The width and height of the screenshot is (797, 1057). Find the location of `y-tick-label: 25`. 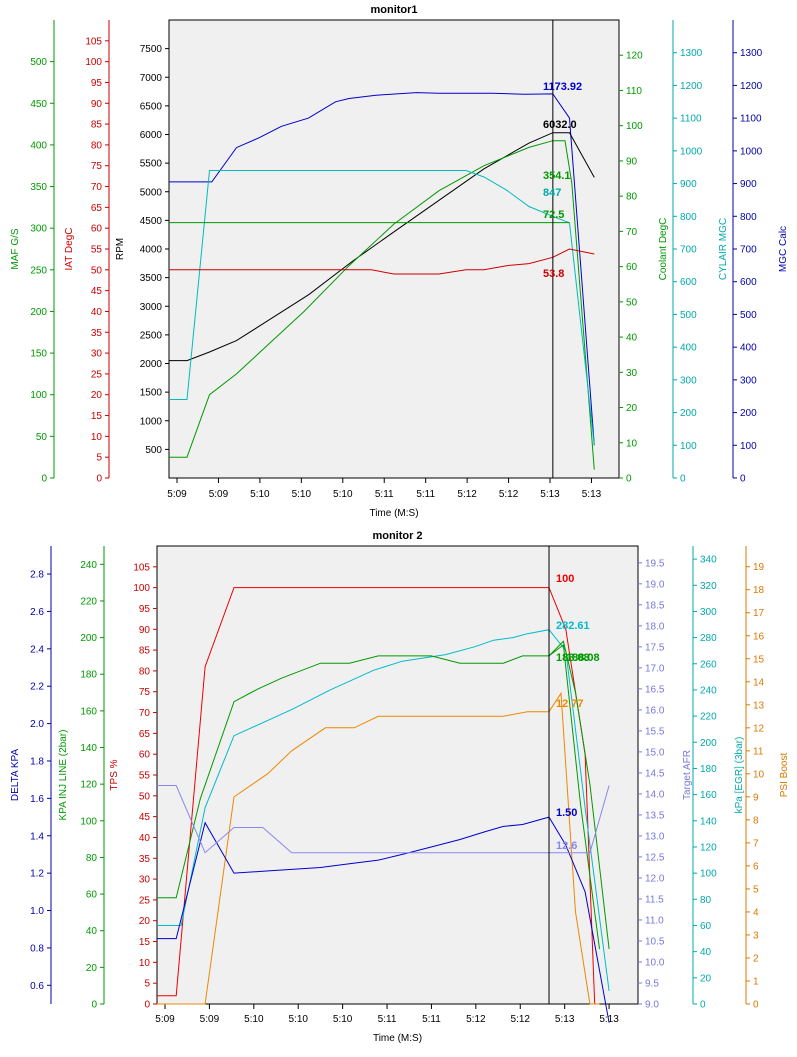

y-tick-label: 25 is located at coordinates (145, 900).